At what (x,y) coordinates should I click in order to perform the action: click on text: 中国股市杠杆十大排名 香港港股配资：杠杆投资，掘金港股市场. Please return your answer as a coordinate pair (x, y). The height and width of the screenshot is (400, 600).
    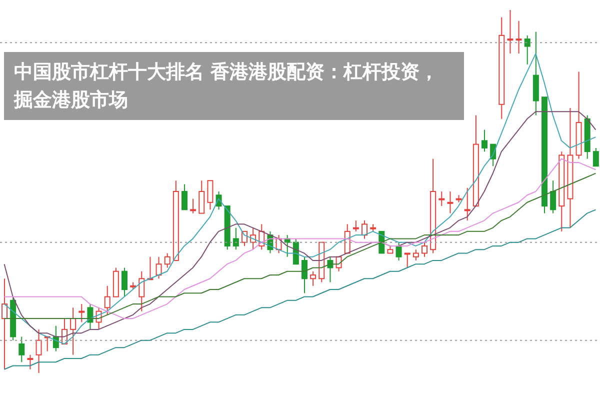
    Looking at the image, I should click on (234, 86).